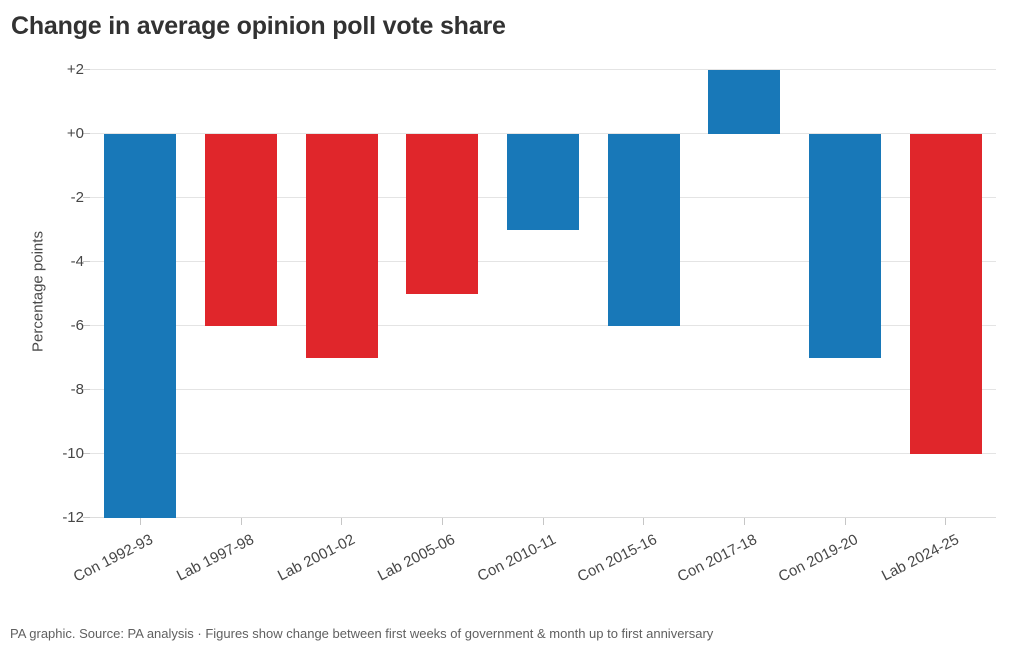 The image size is (1020, 650). Describe the element at coordinates (77, 197) in the screenshot. I see `y-tick-label: -2` at that location.